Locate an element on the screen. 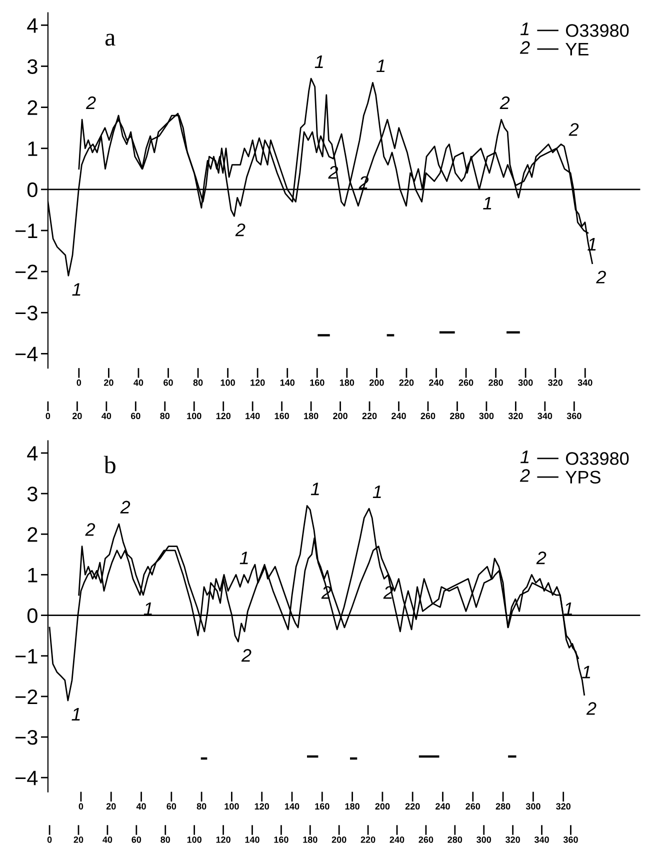 This screenshot has height=856, width=648. x-tick-label: 140 is located at coordinates (252, 839).